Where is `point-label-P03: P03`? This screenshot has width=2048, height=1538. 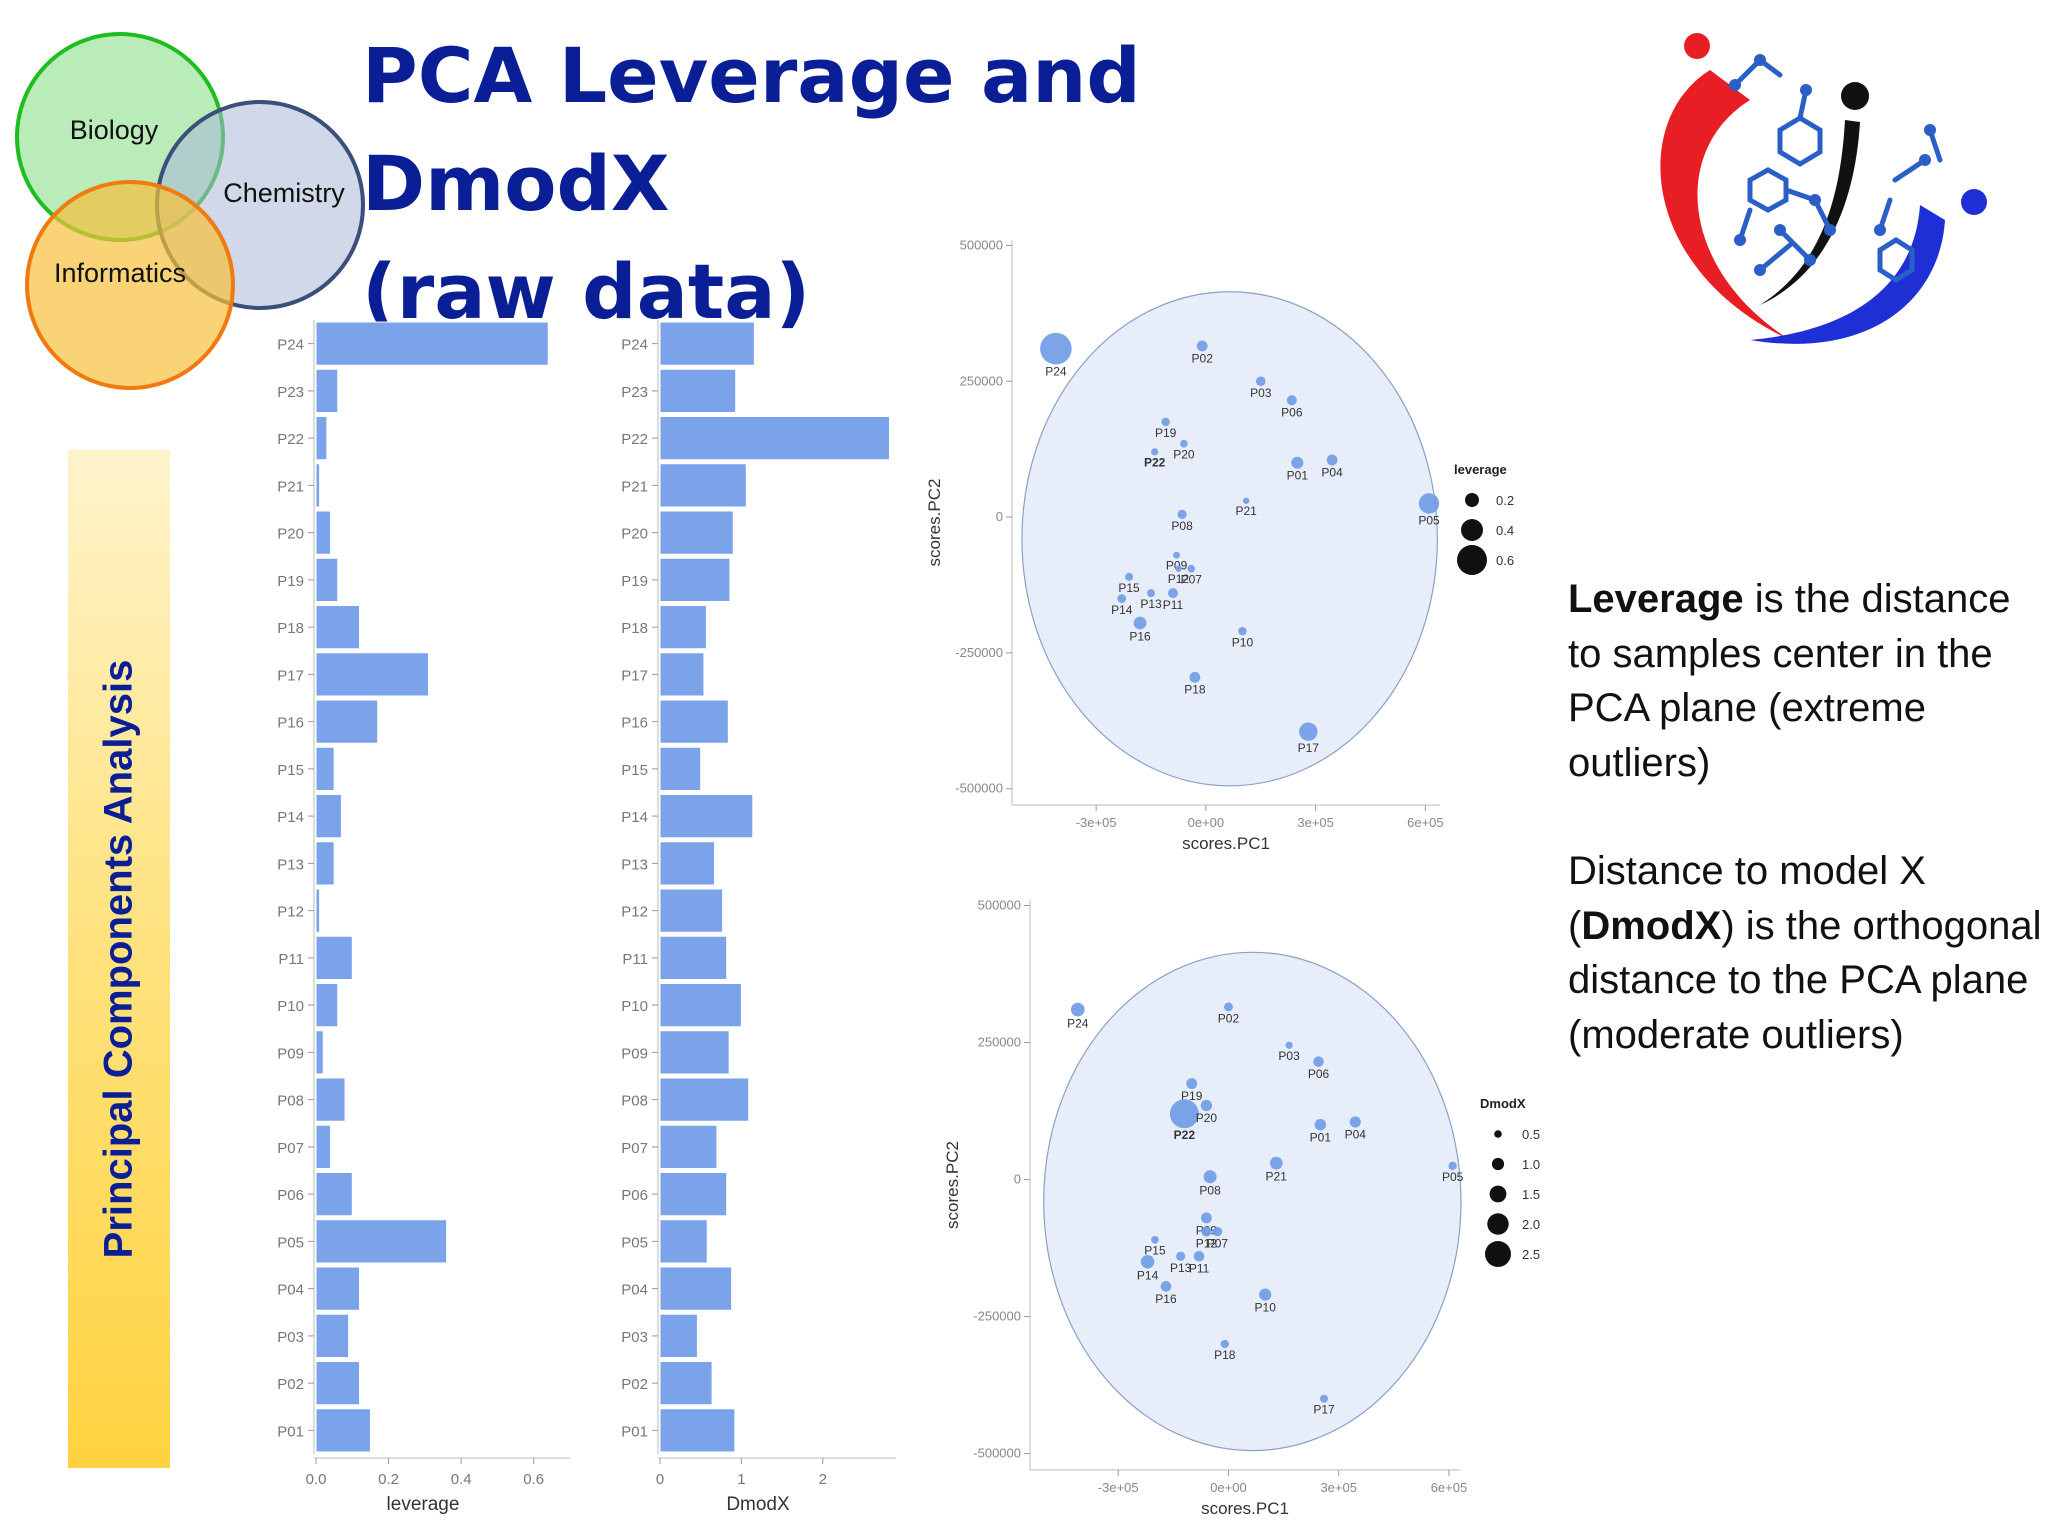 point-label-P03: P03 is located at coordinates (1261, 393).